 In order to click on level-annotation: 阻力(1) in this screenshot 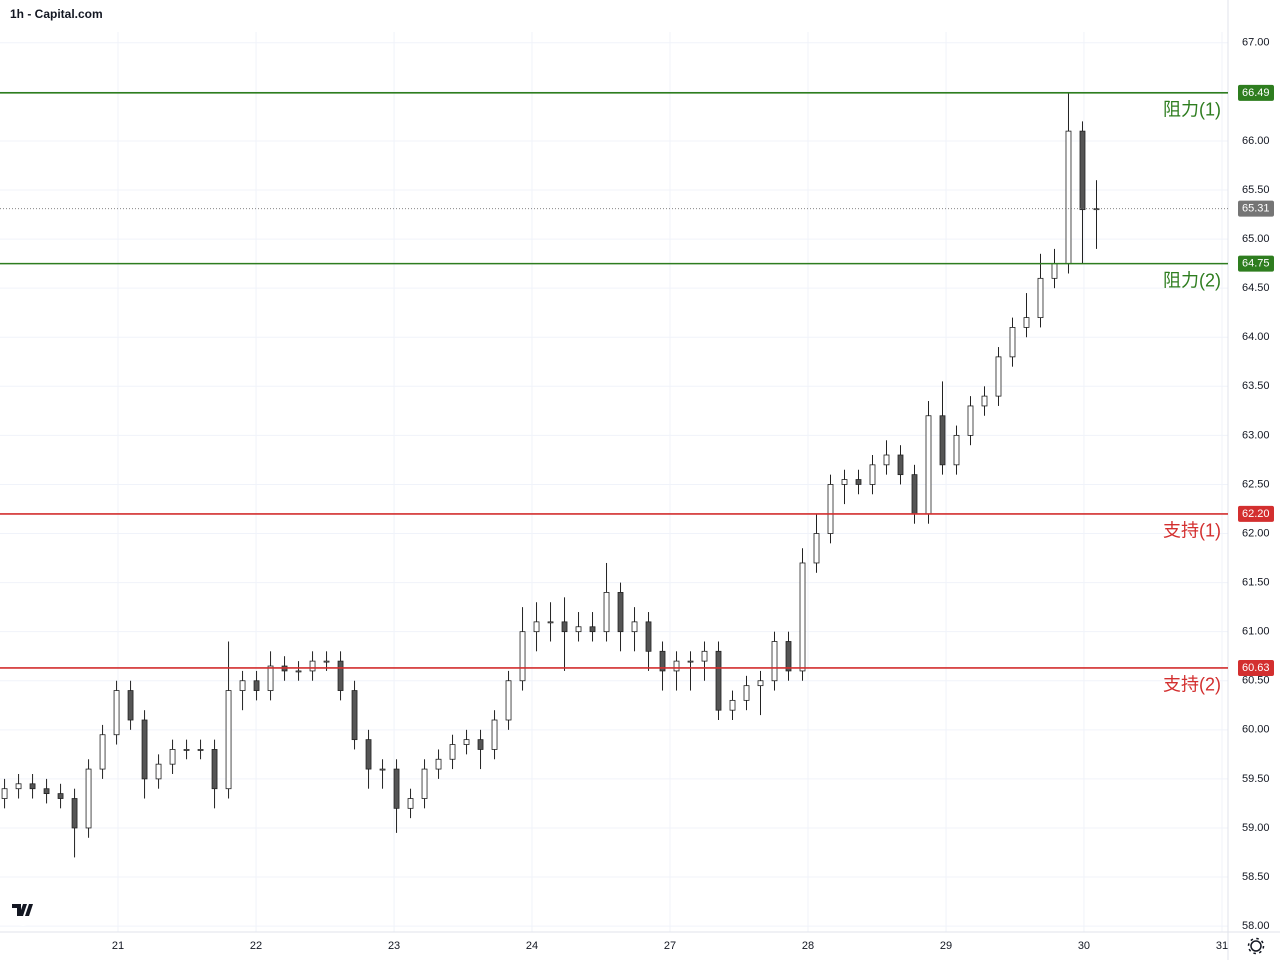, I will do `click(1192, 110)`.